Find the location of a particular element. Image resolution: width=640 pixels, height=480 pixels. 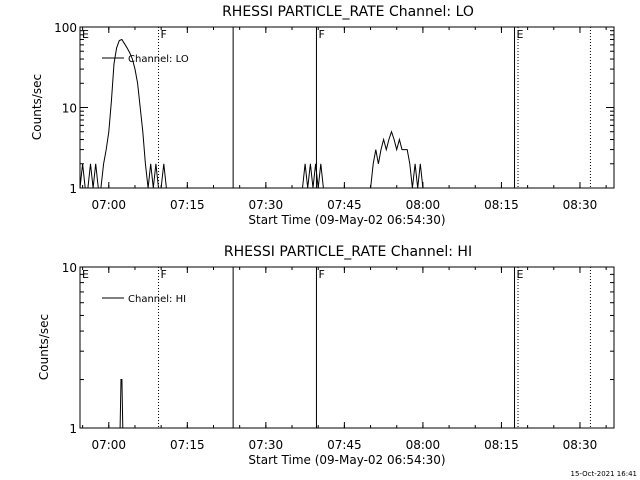

series-hi is located at coordinates (121, 404).